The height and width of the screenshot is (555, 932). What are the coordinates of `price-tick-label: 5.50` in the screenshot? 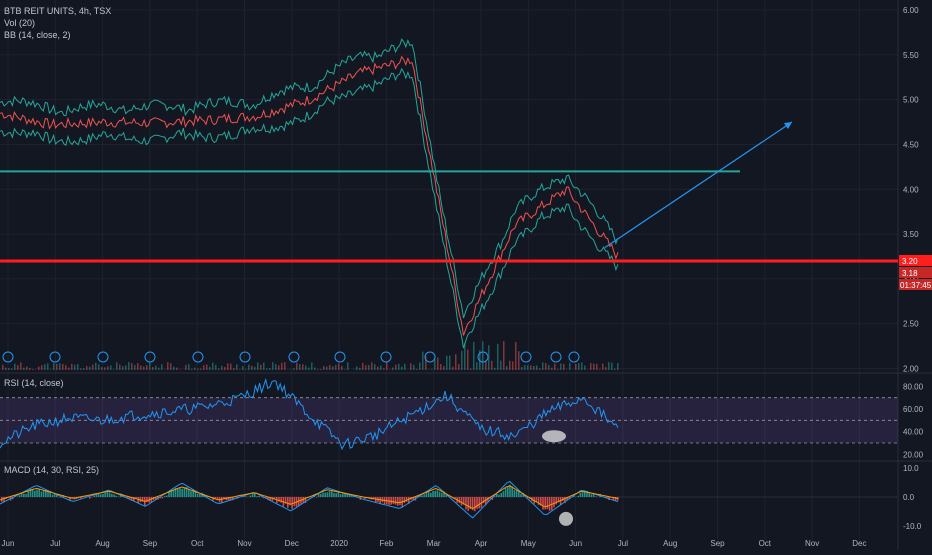 It's located at (911, 55).